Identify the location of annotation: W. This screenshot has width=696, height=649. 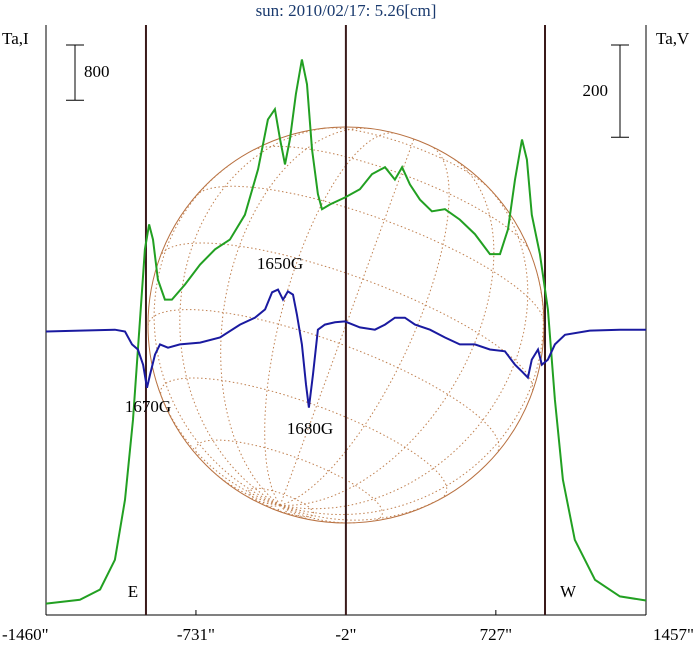
(568, 591).